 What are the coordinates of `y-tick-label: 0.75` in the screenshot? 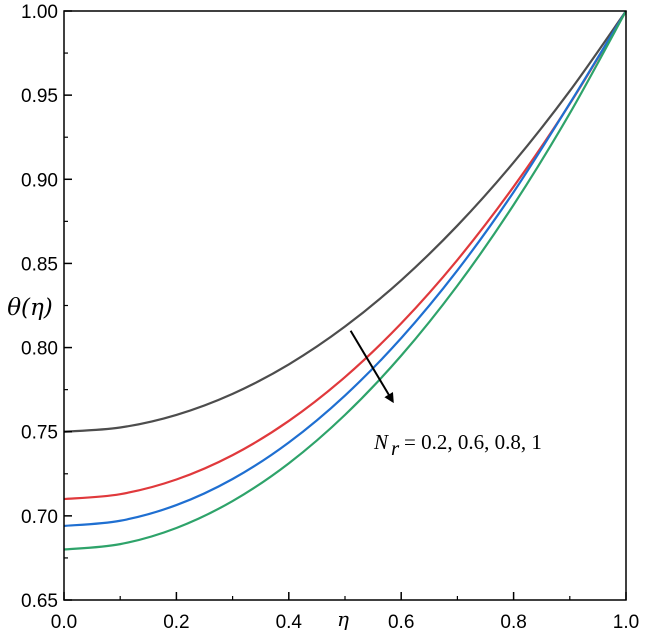 It's located at (39, 433).